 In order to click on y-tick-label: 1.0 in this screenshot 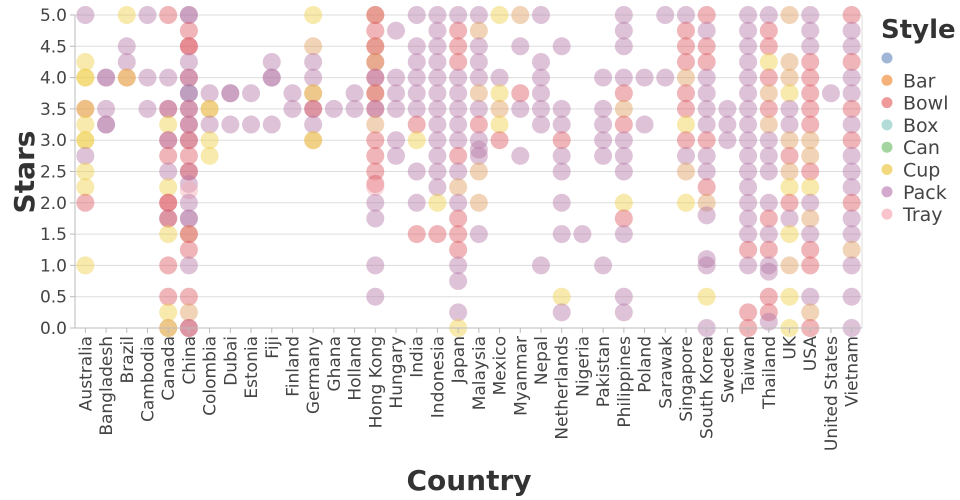, I will do `click(53, 266)`.